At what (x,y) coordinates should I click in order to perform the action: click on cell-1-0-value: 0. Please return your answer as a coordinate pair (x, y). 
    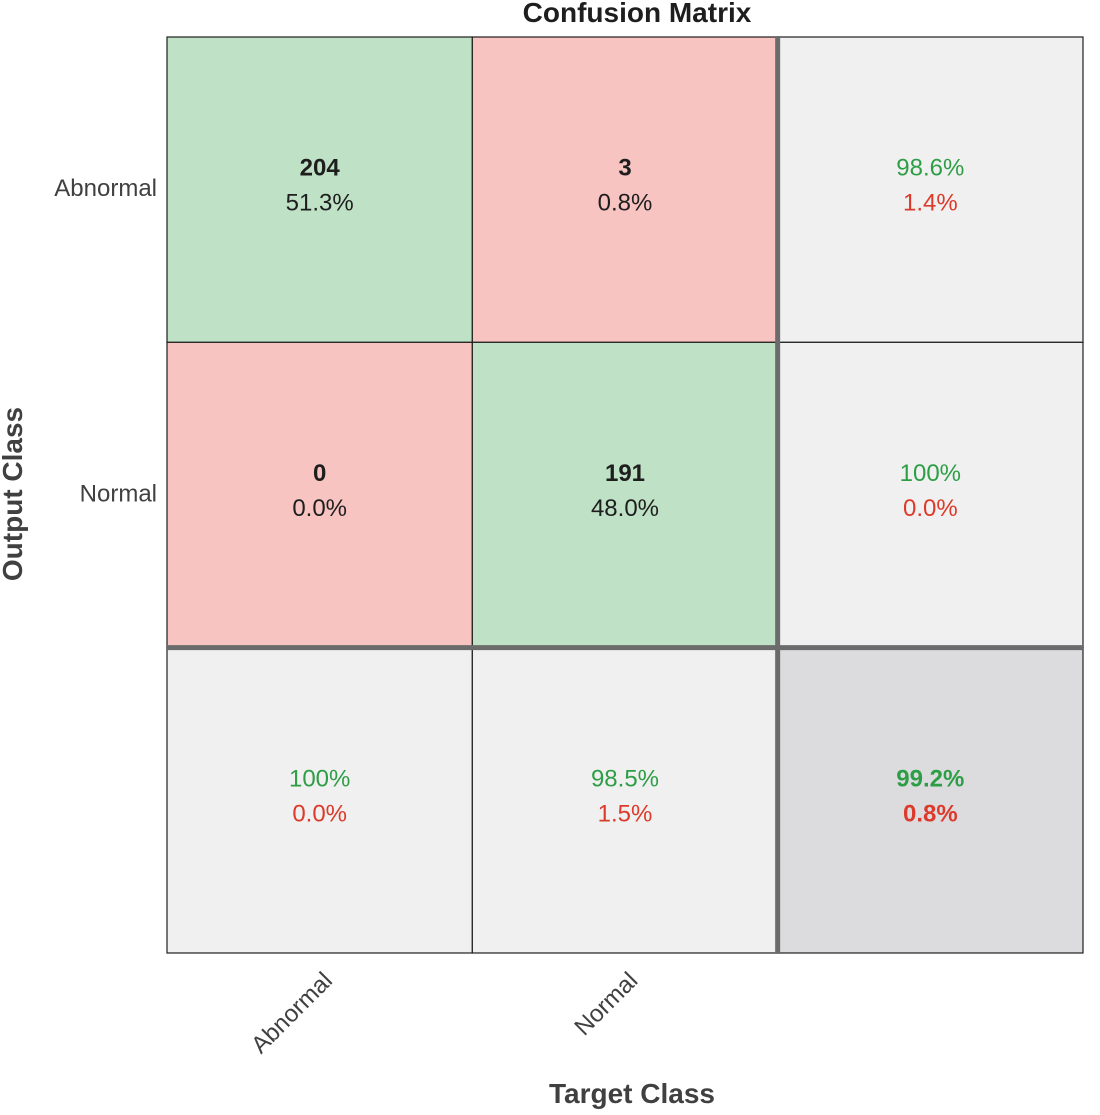
    Looking at the image, I should click on (319, 473).